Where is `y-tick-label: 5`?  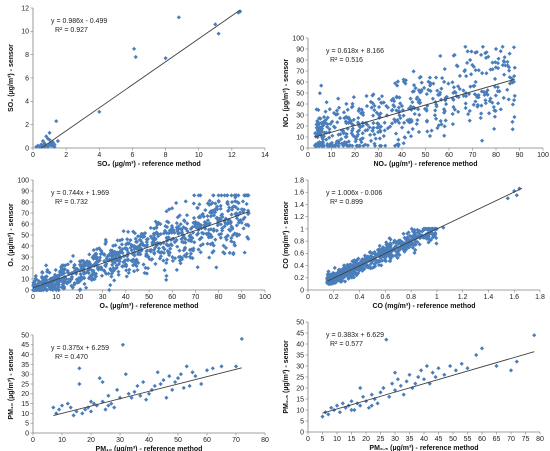
y-tick-label: 5 is located at coordinates (302, 421).